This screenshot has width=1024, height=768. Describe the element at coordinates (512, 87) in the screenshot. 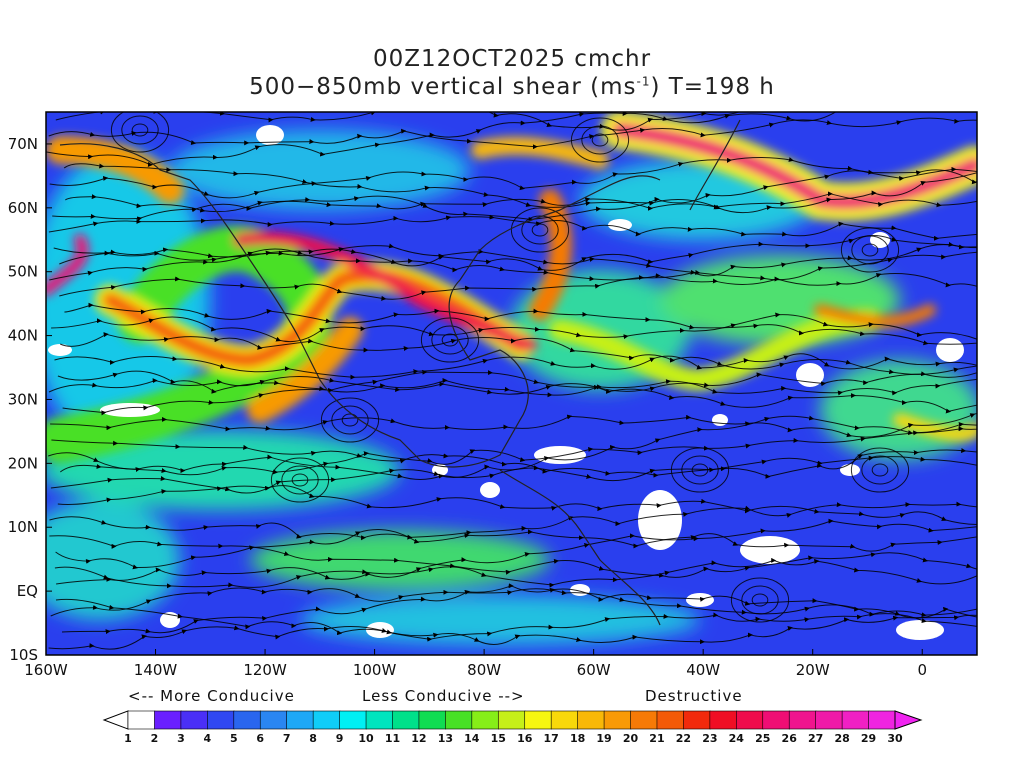

I see `chart-subtitle: 500−850mb vertical shear (ms-1) T=198 h` at that location.